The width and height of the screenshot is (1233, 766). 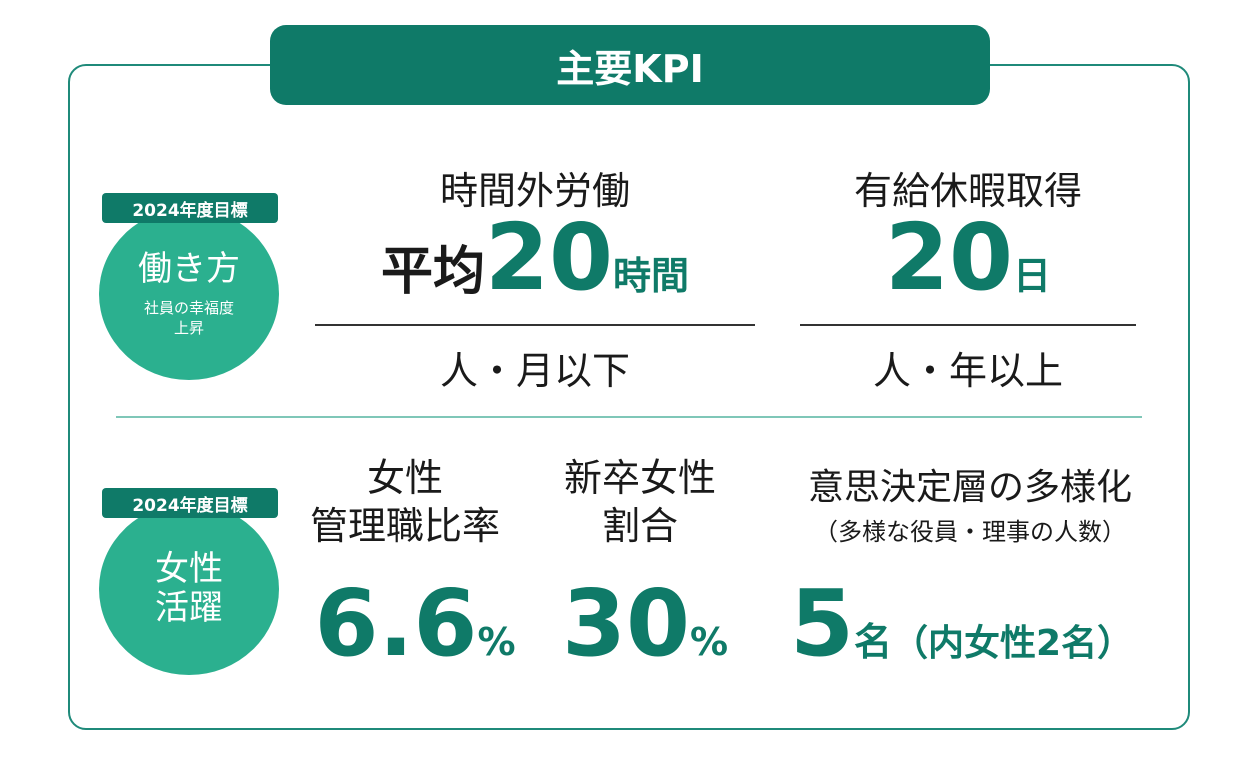 I want to click on diversity-sublabel: （多様な役員・理事の人数）, so click(x=970, y=532).